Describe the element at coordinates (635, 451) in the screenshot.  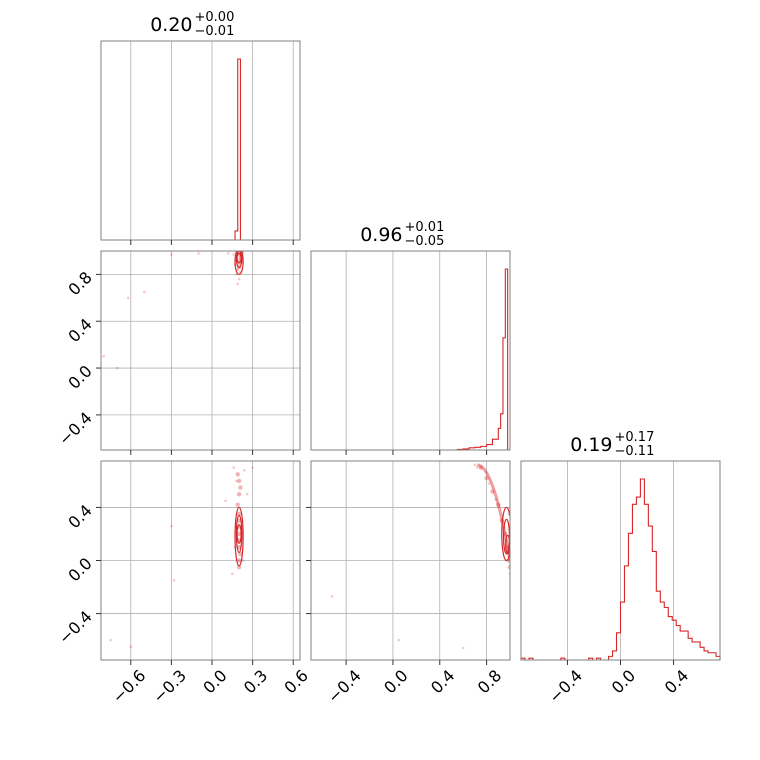
I see `param-minus-error: −0.11` at that location.